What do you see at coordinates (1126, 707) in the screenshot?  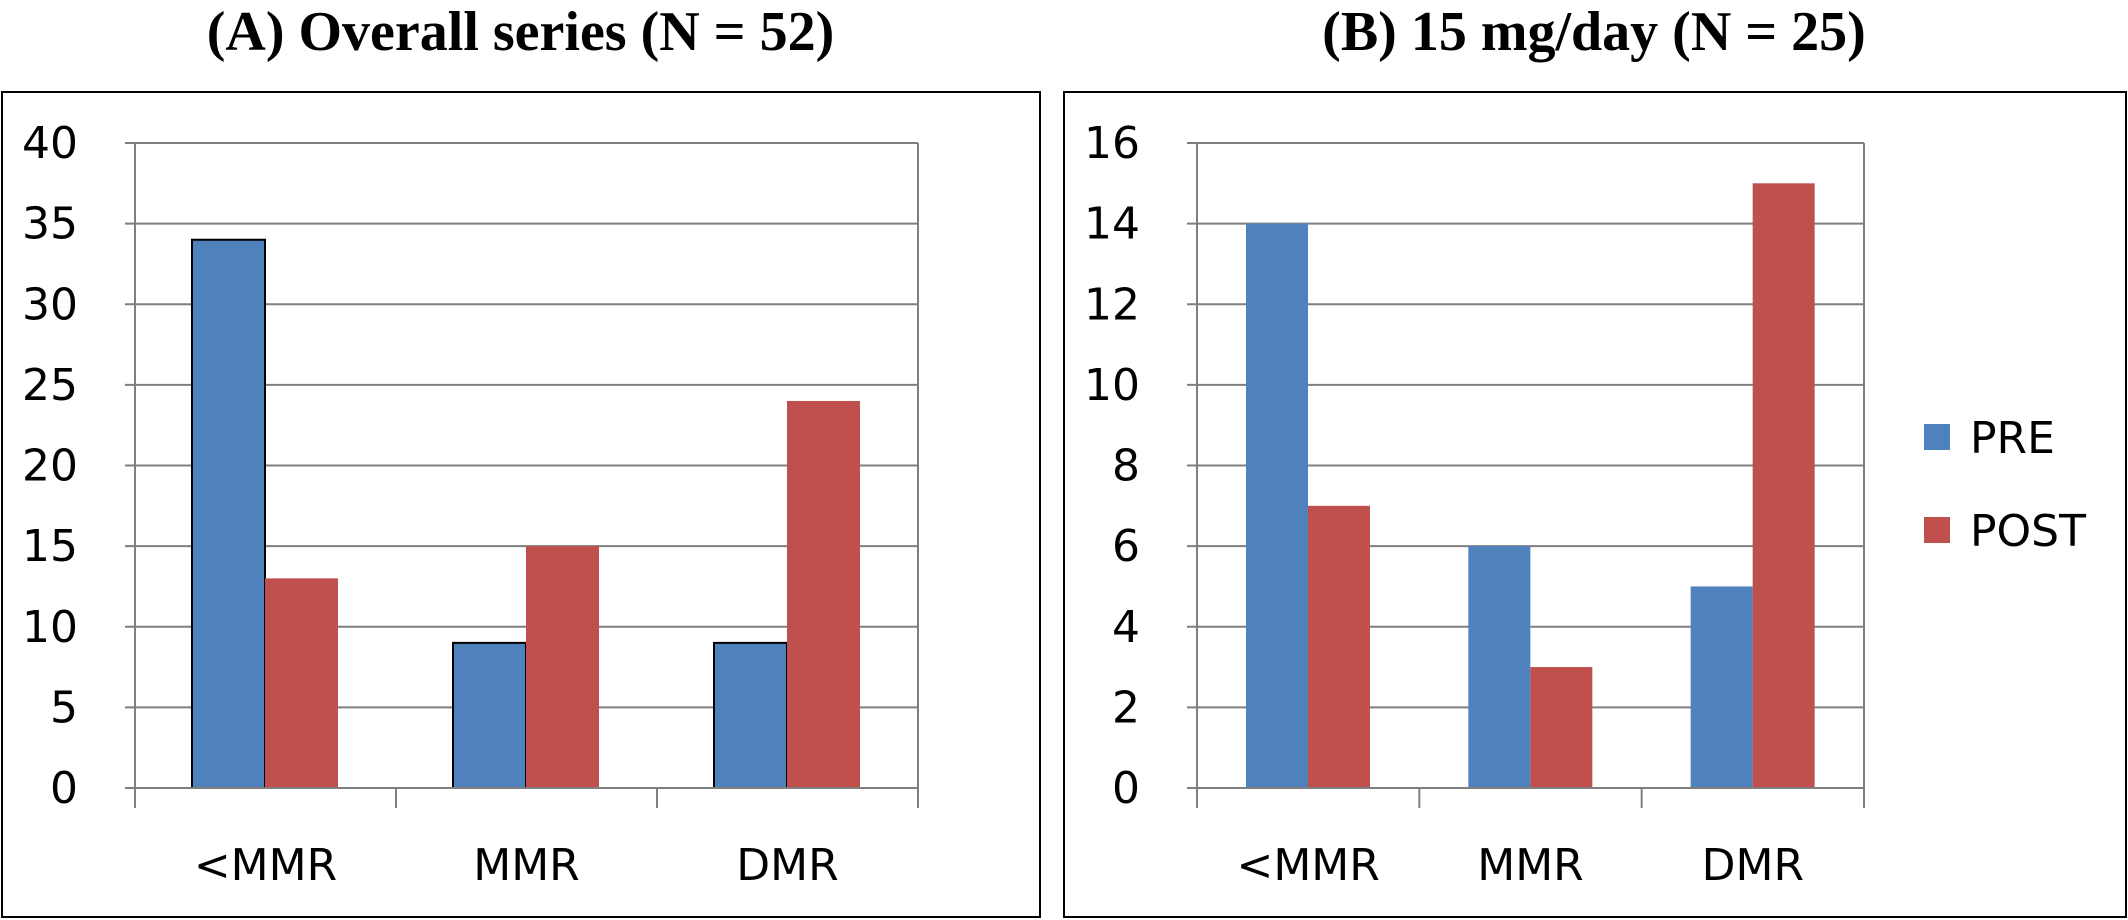 I see `chart-b-y-tick-label: 2` at bounding box center [1126, 707].